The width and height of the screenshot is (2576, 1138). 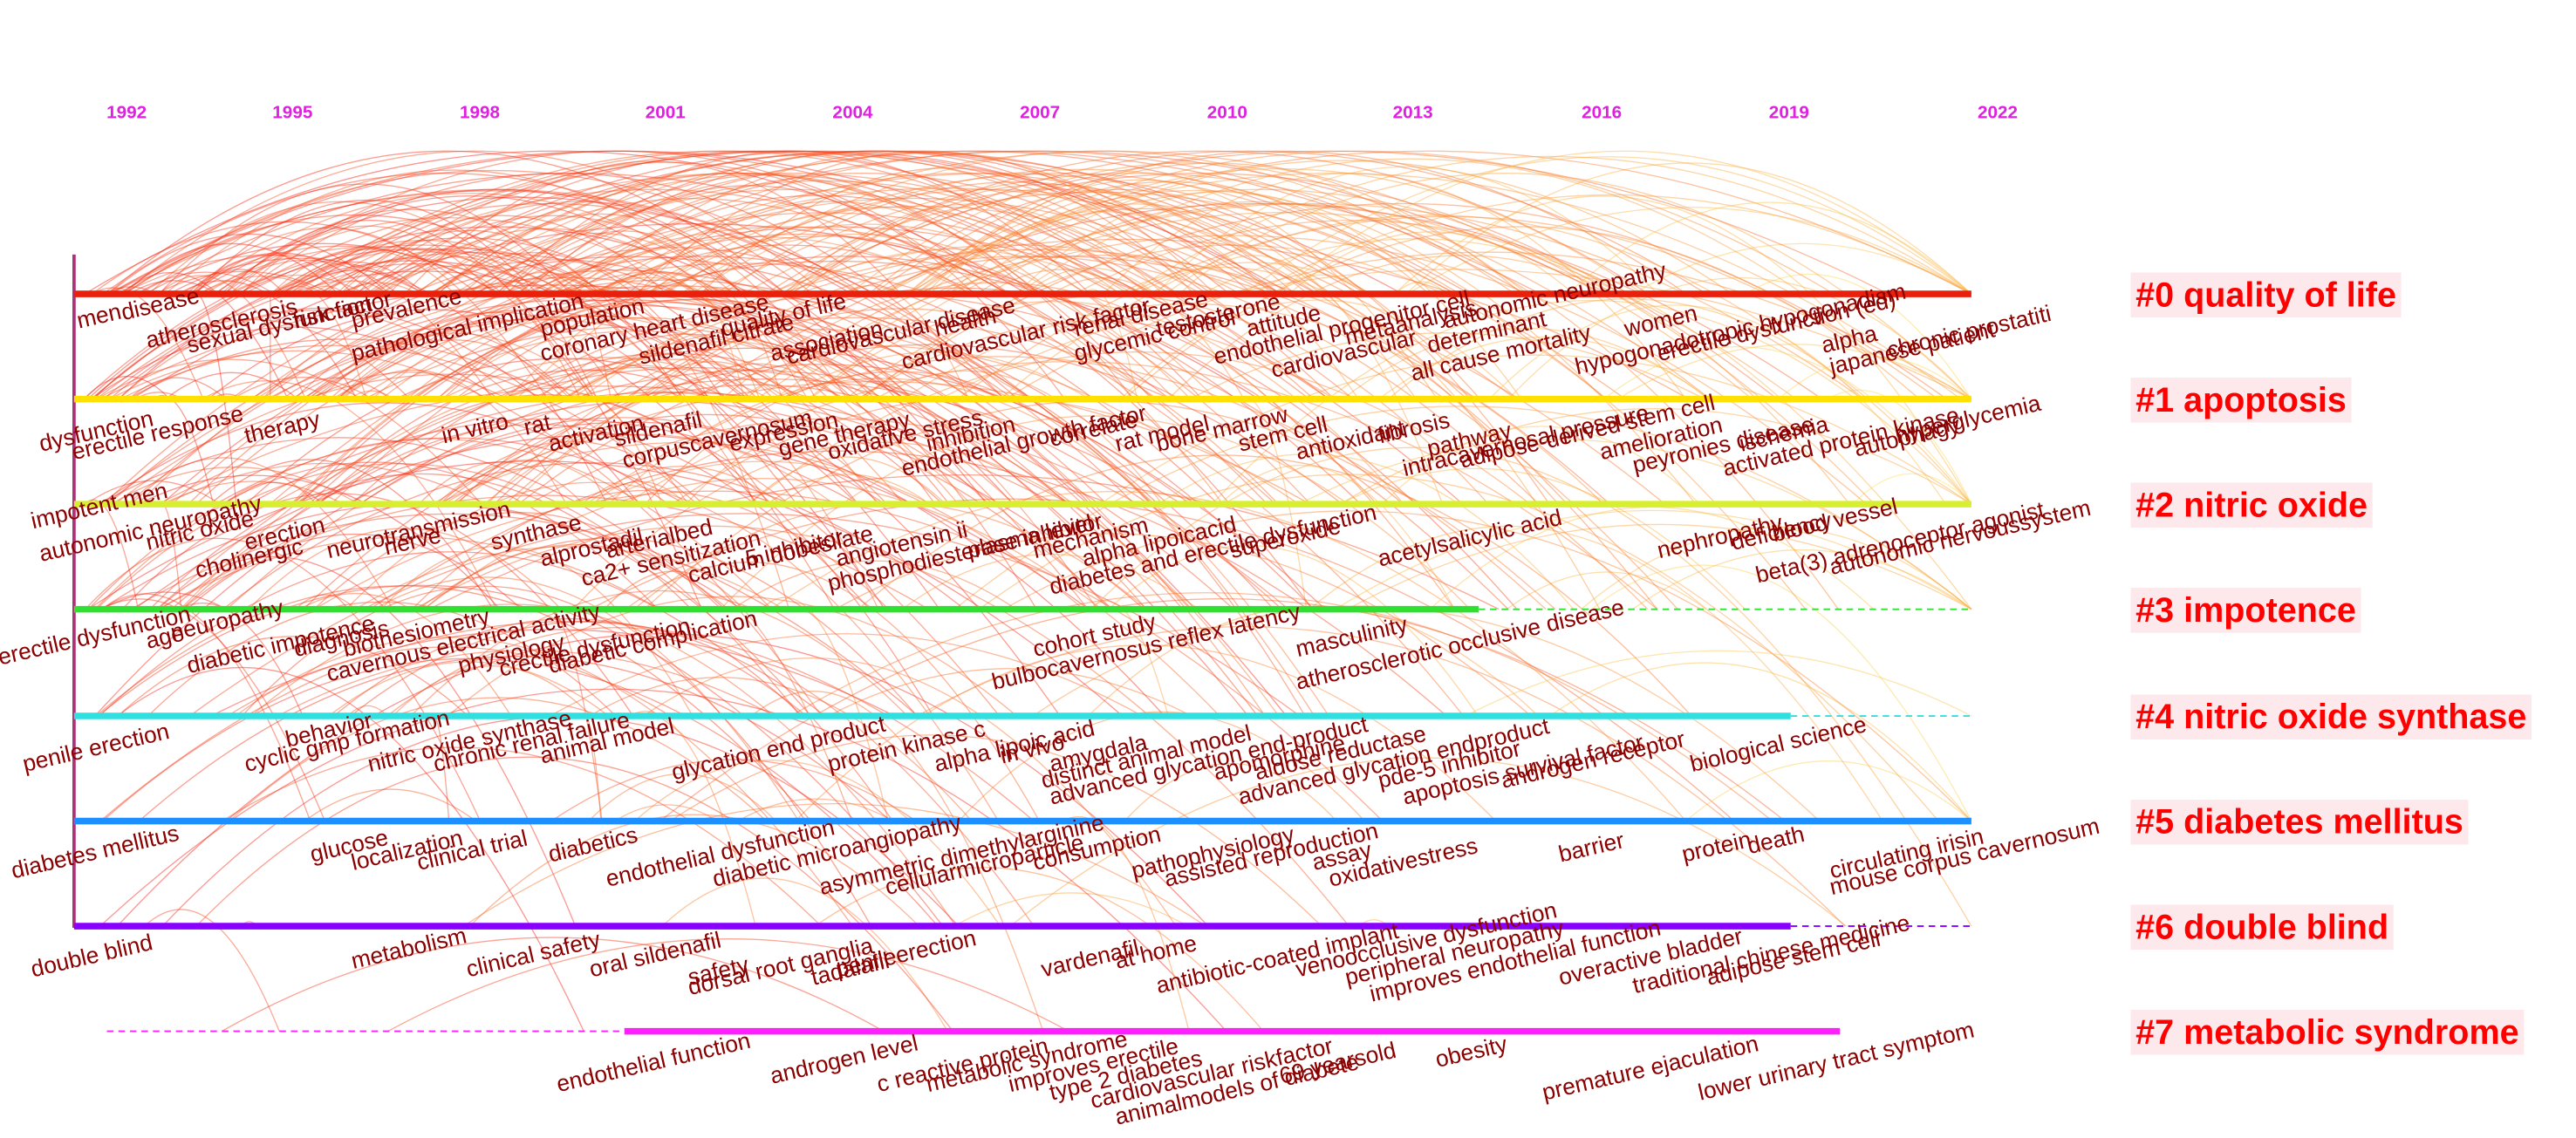 What do you see at coordinates (1413, 113) in the screenshot?
I see `year-label: 2013` at bounding box center [1413, 113].